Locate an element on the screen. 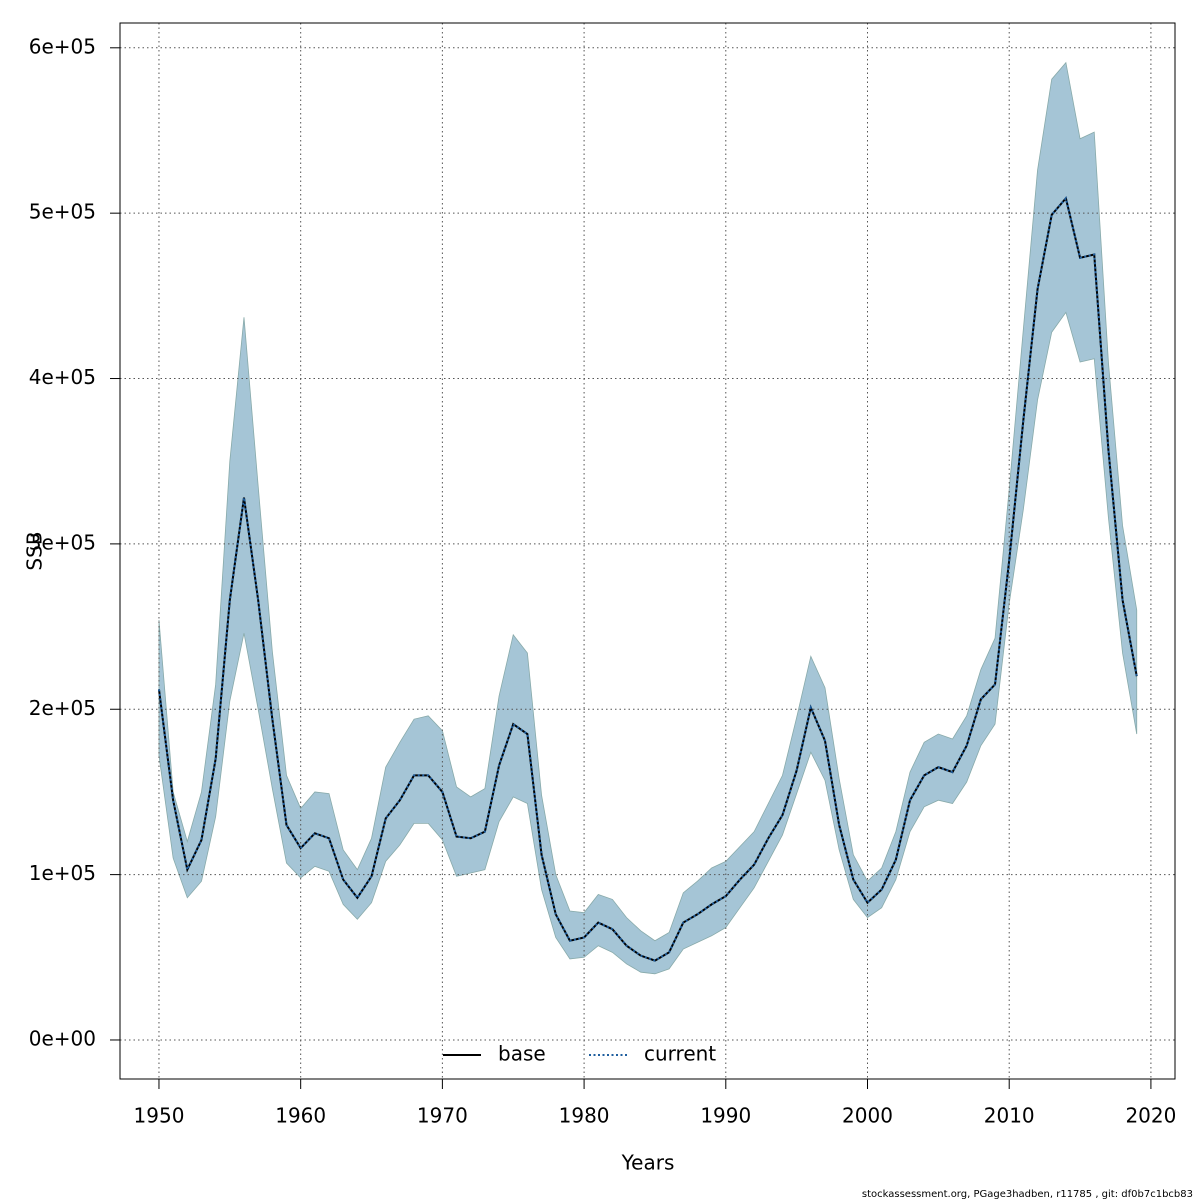  y-tick-label: 1e+05 is located at coordinates (62, 873).